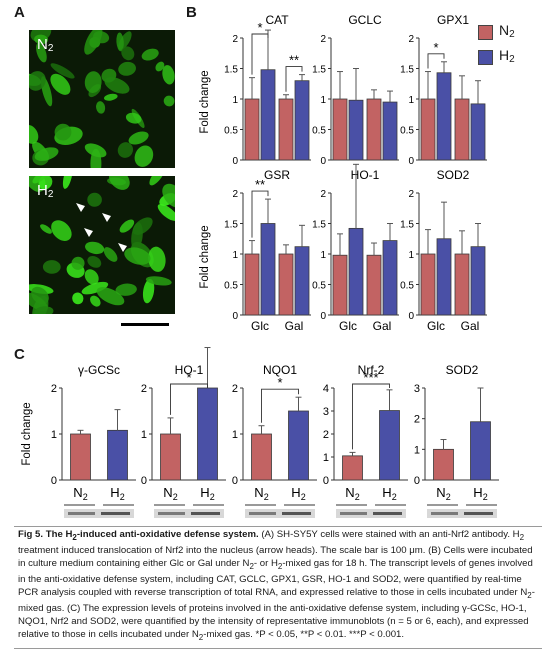 The height and width of the screenshot is (654, 554). Describe the element at coordinates (417, 389) in the screenshot. I see `y-tick-label: 3` at that location.